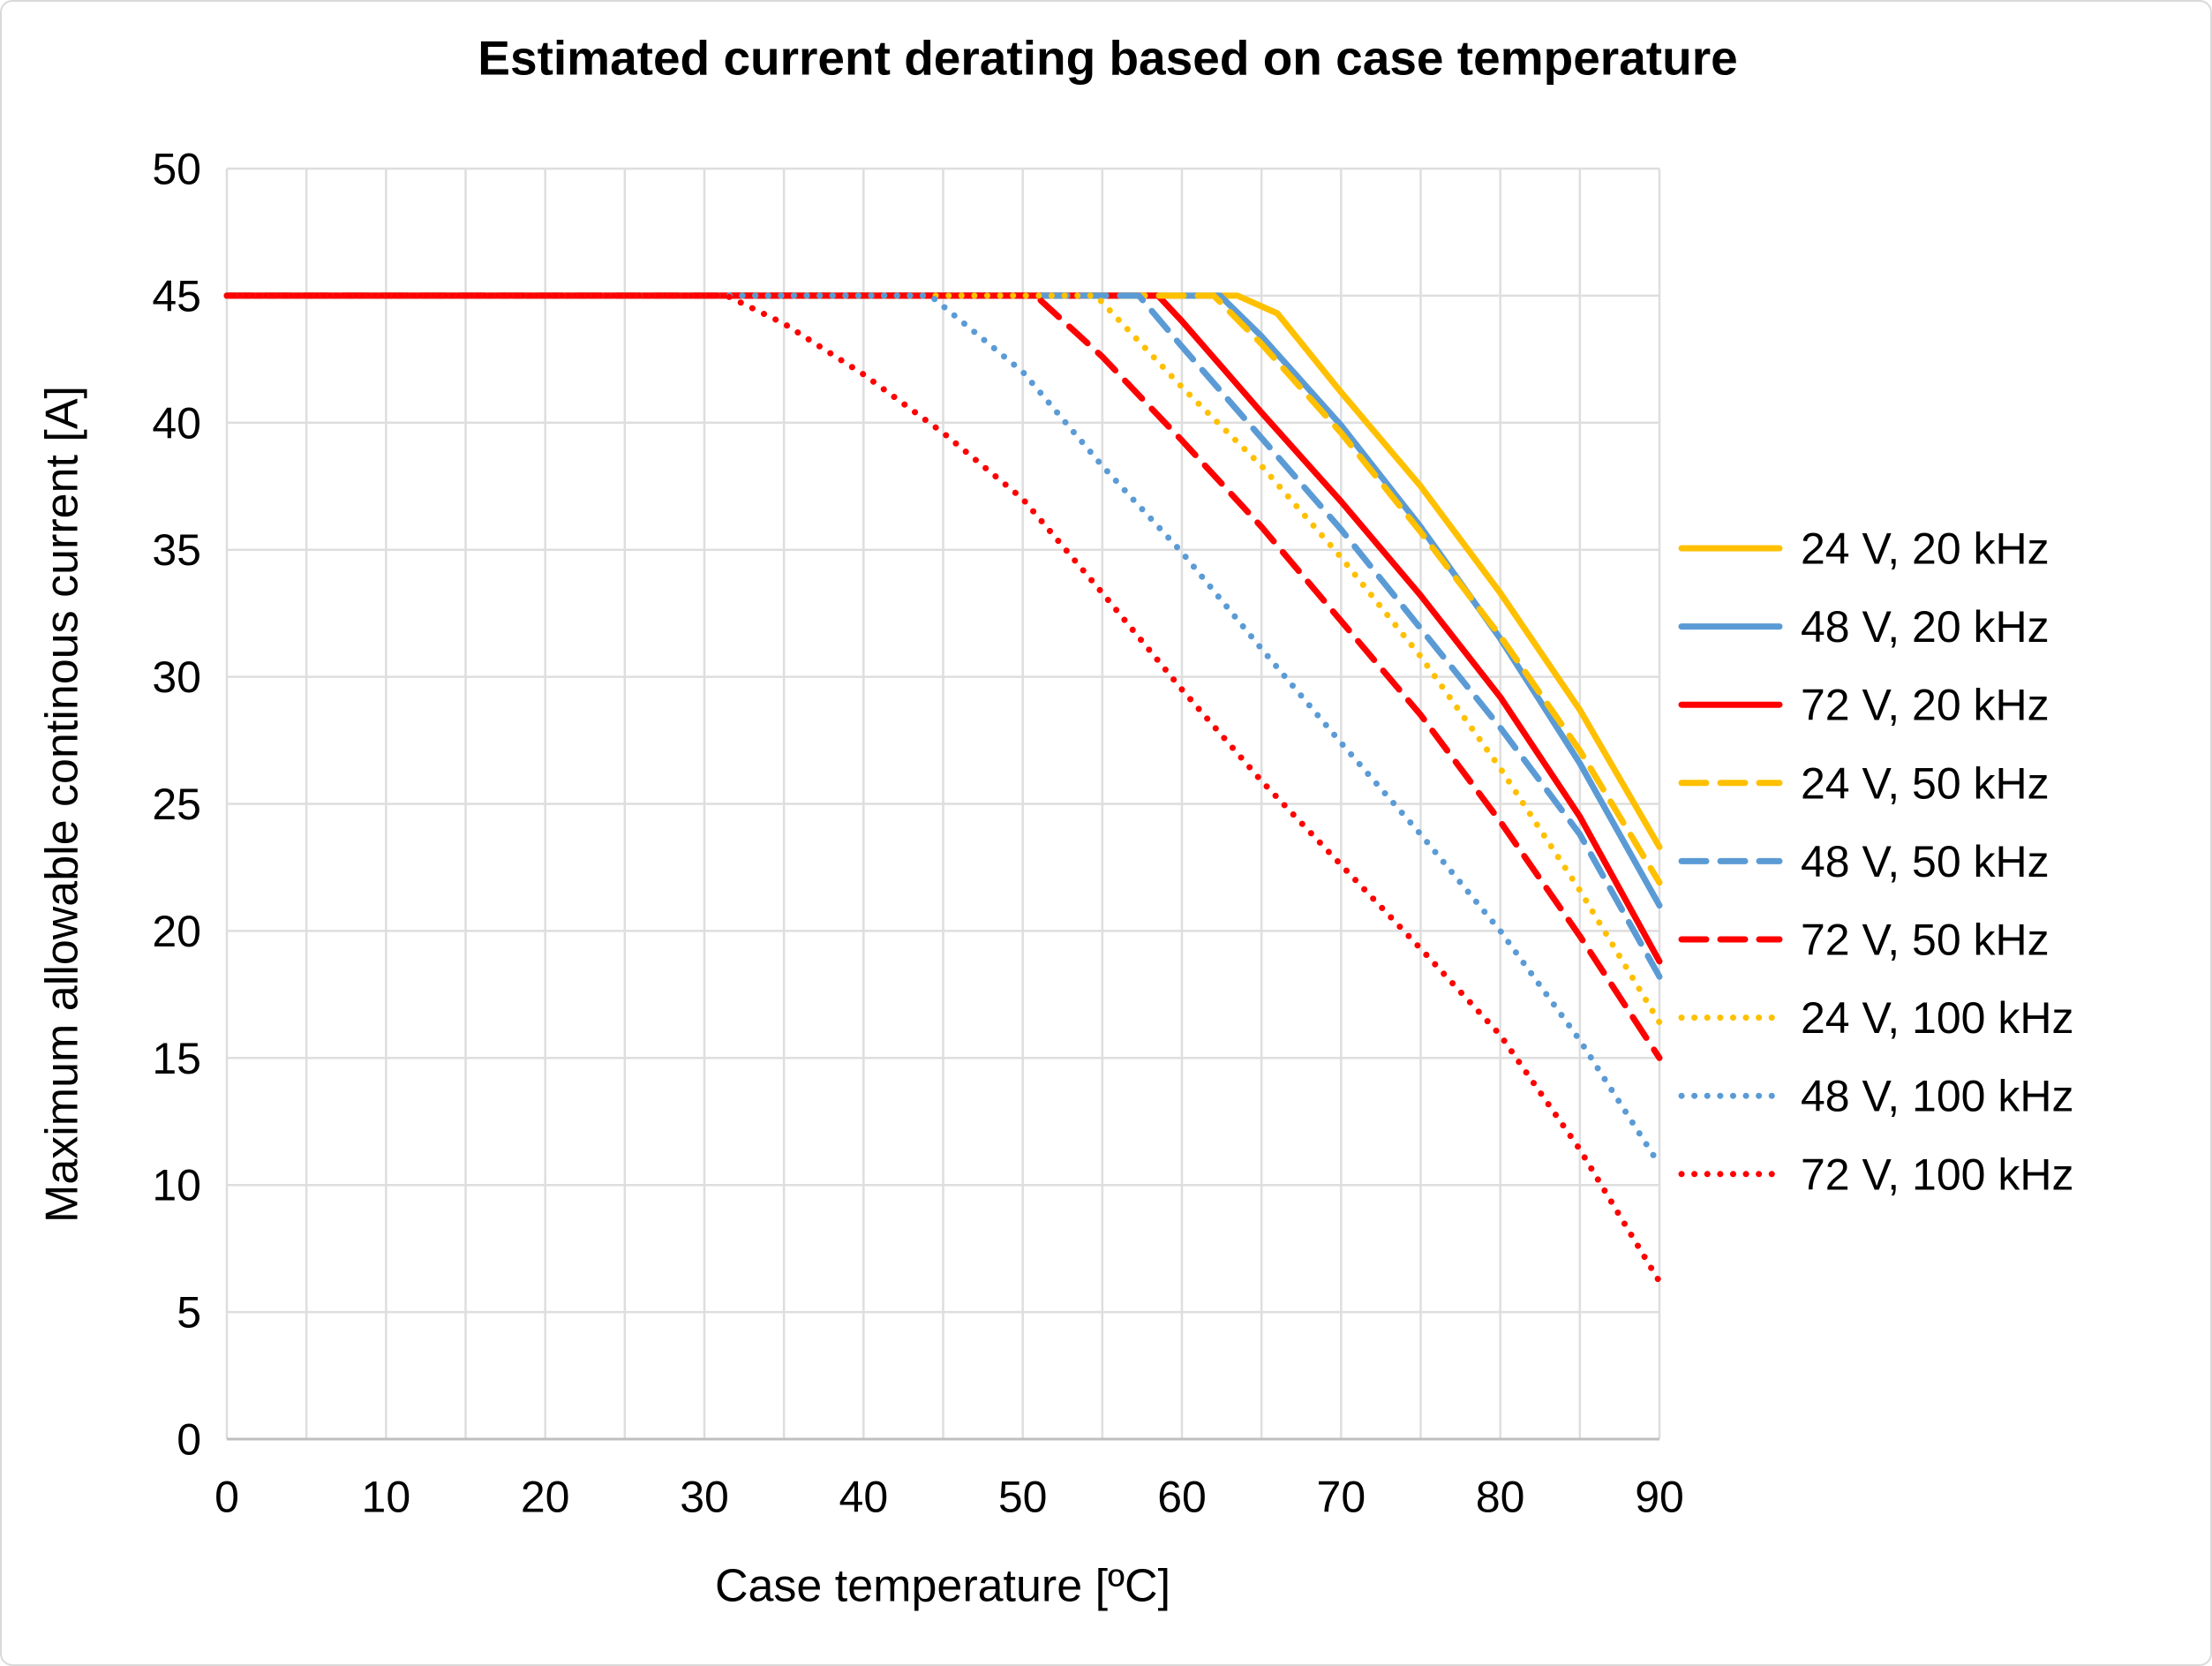  Describe the element at coordinates (1937, 1174) in the screenshot. I see `legend-label-72-v-100-khz: 72 V, 100 kHz` at that location.